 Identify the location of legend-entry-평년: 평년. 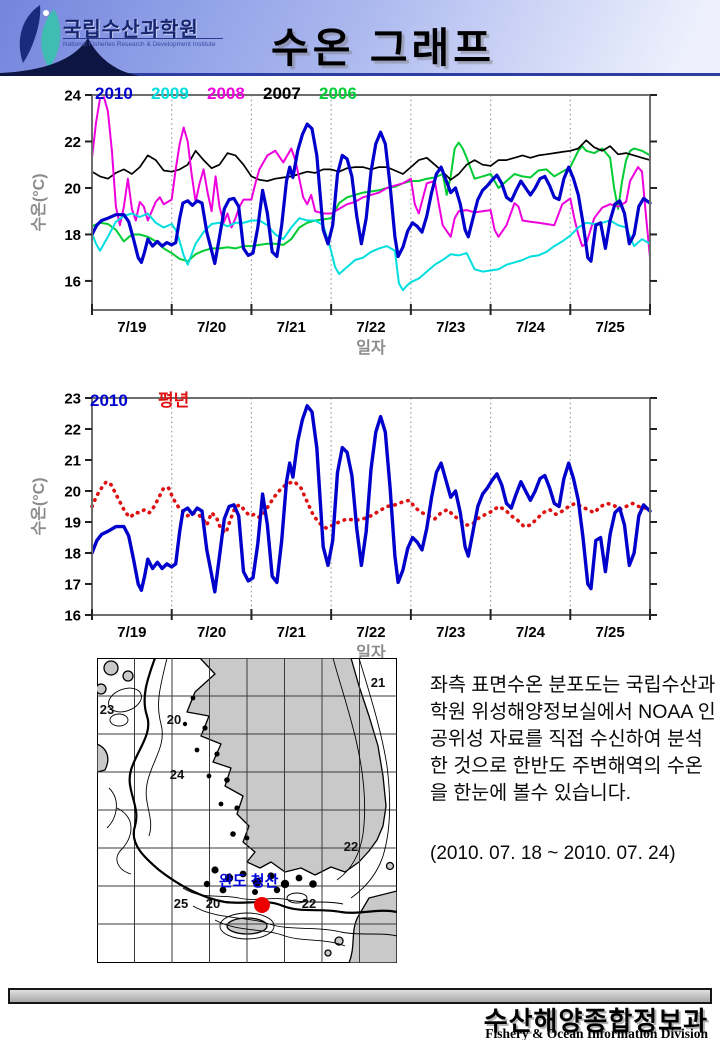
(173, 400).